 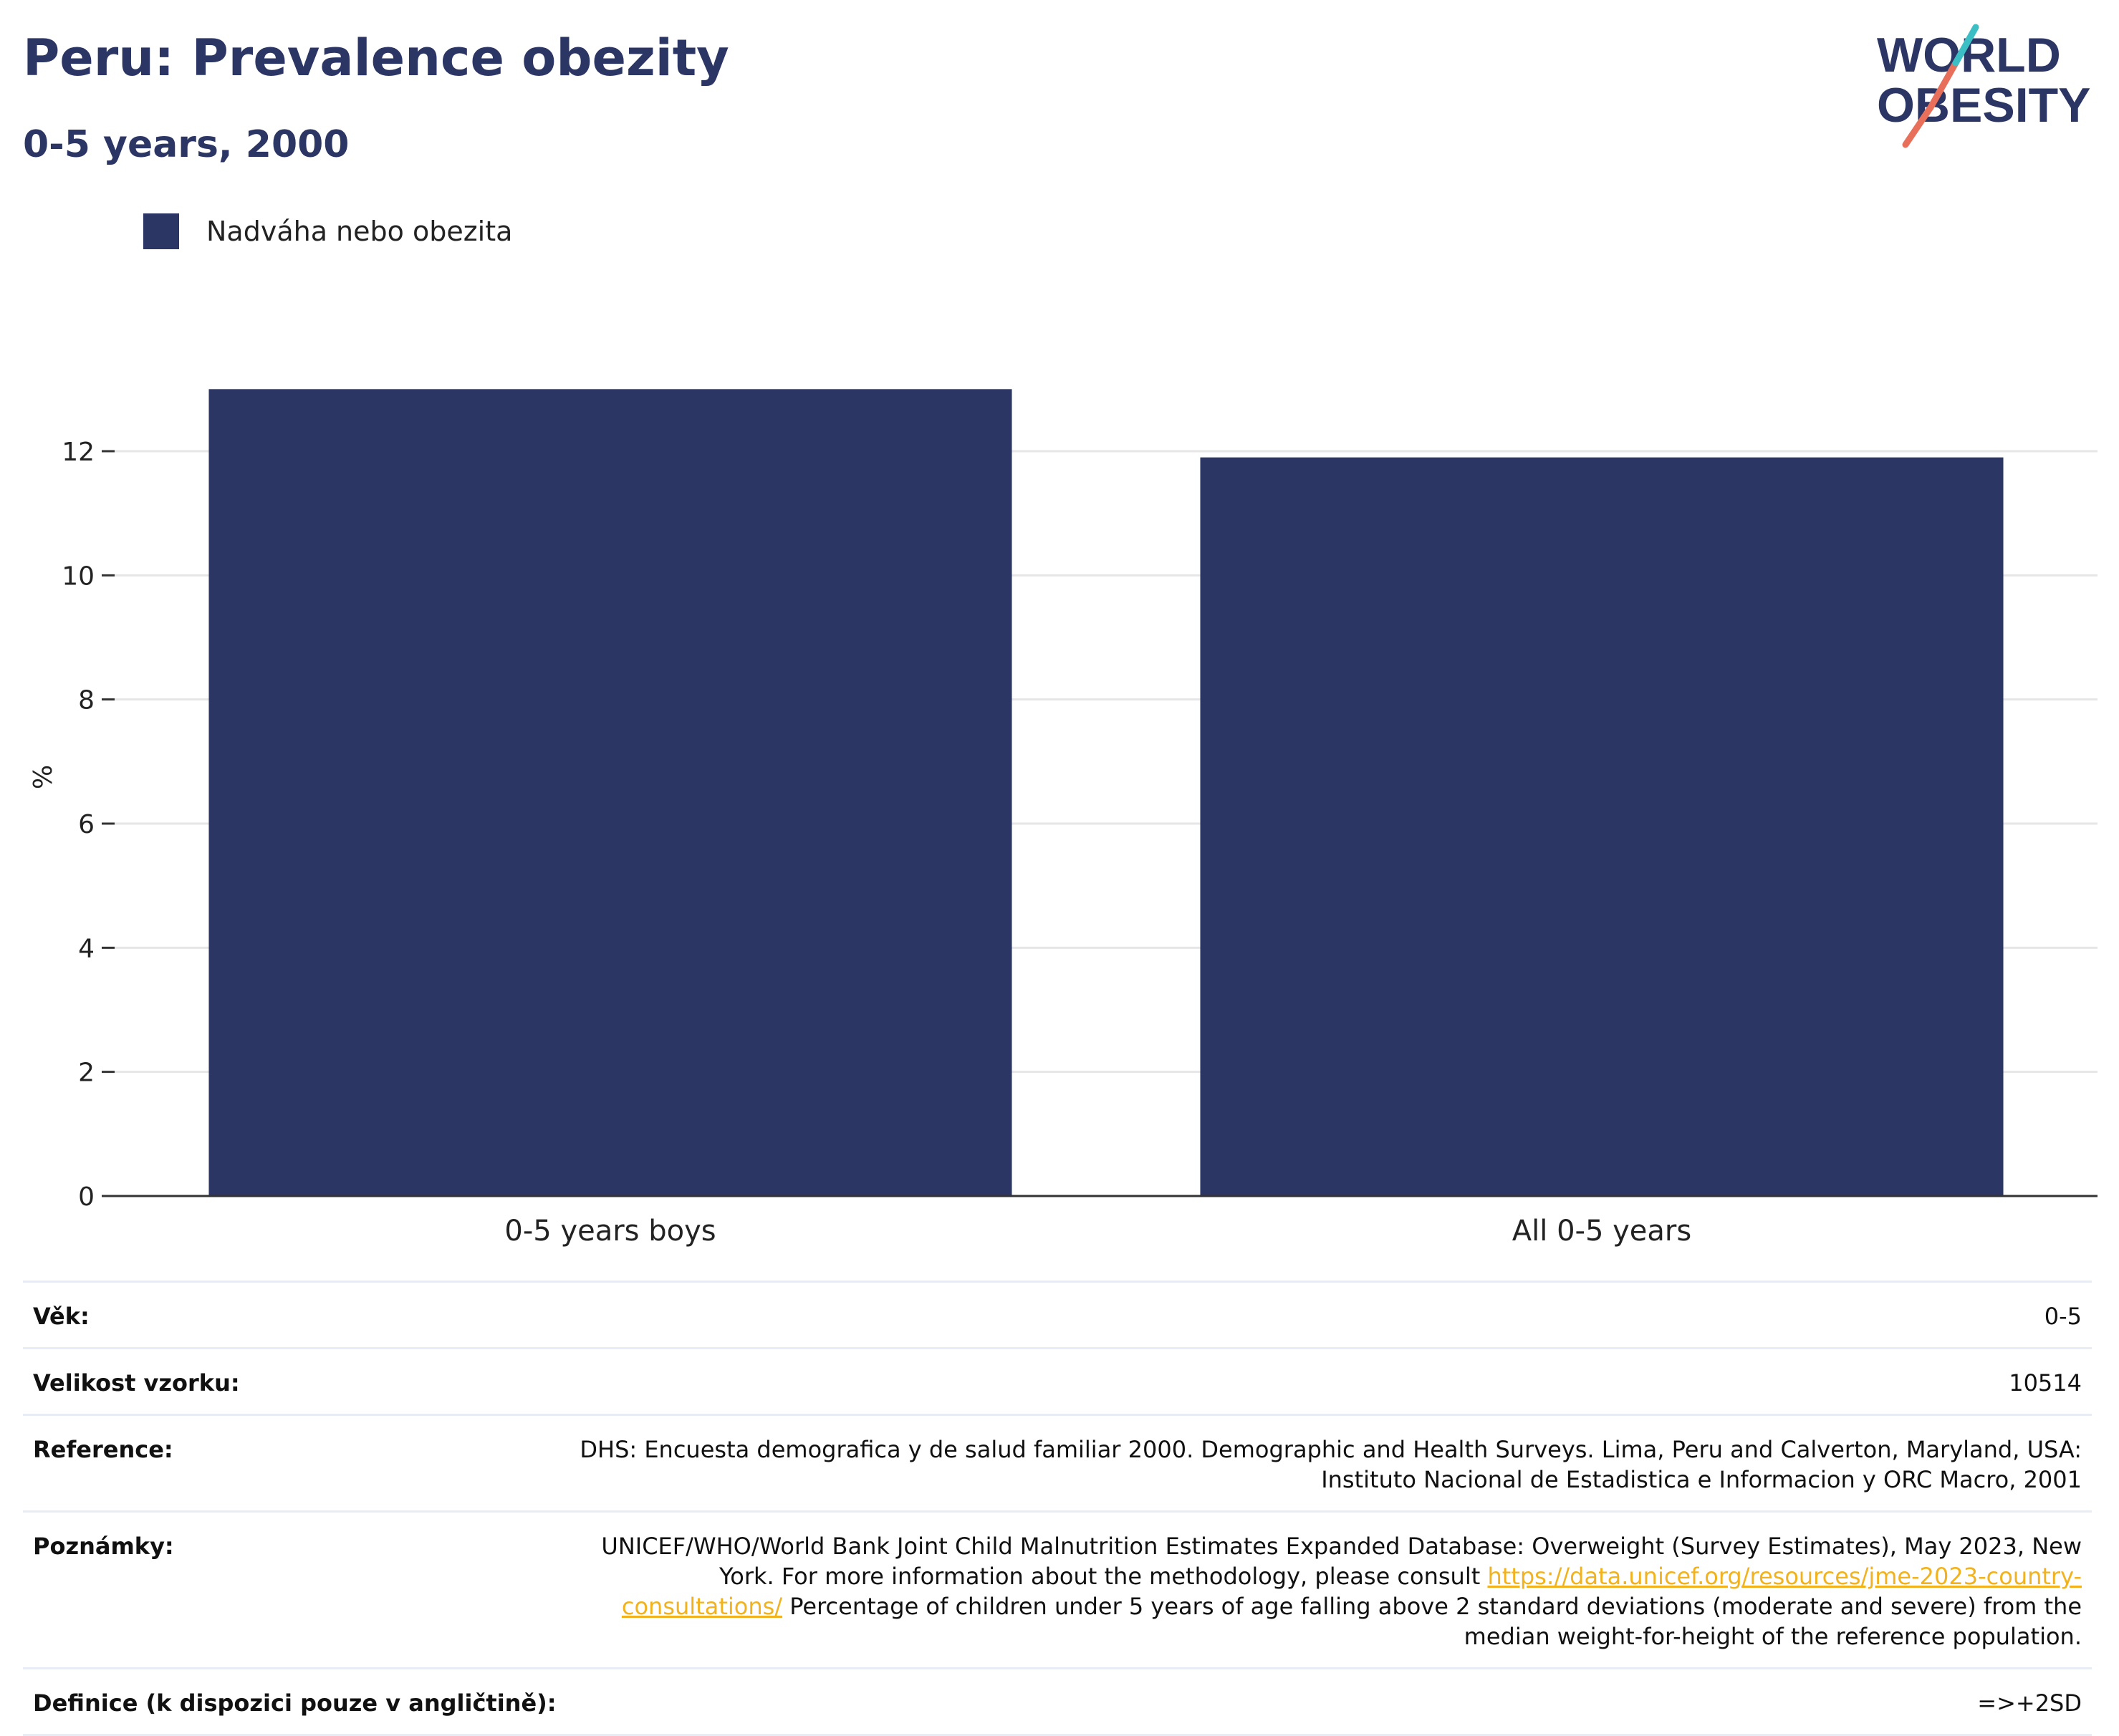 What do you see at coordinates (137, 1383) in the screenshot?
I see `sample-label: Velikost vzorku:` at bounding box center [137, 1383].